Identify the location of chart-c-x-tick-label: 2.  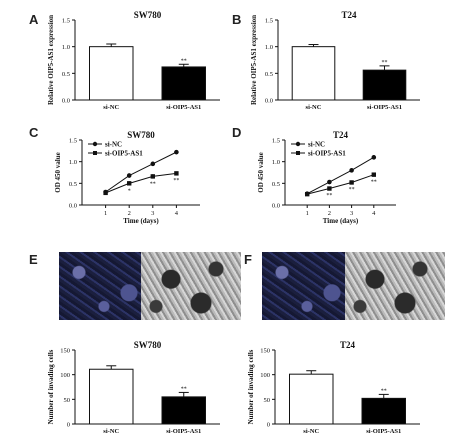
(129, 213).